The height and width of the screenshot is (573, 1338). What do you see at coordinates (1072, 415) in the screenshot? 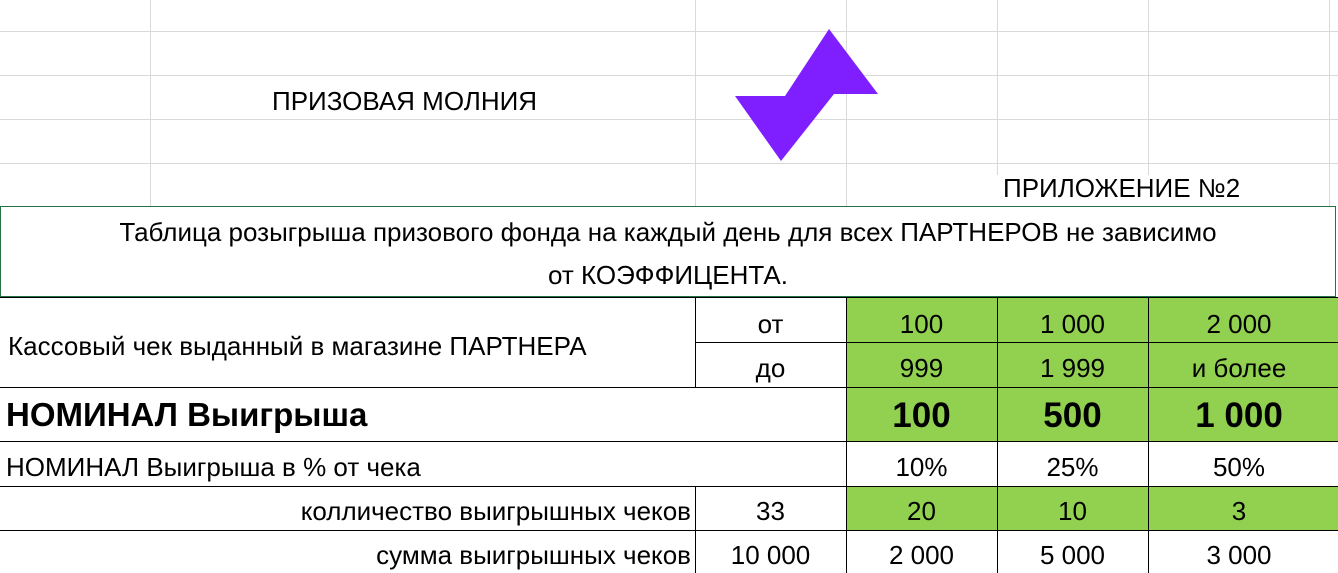
I see `nominal-value: 500` at bounding box center [1072, 415].